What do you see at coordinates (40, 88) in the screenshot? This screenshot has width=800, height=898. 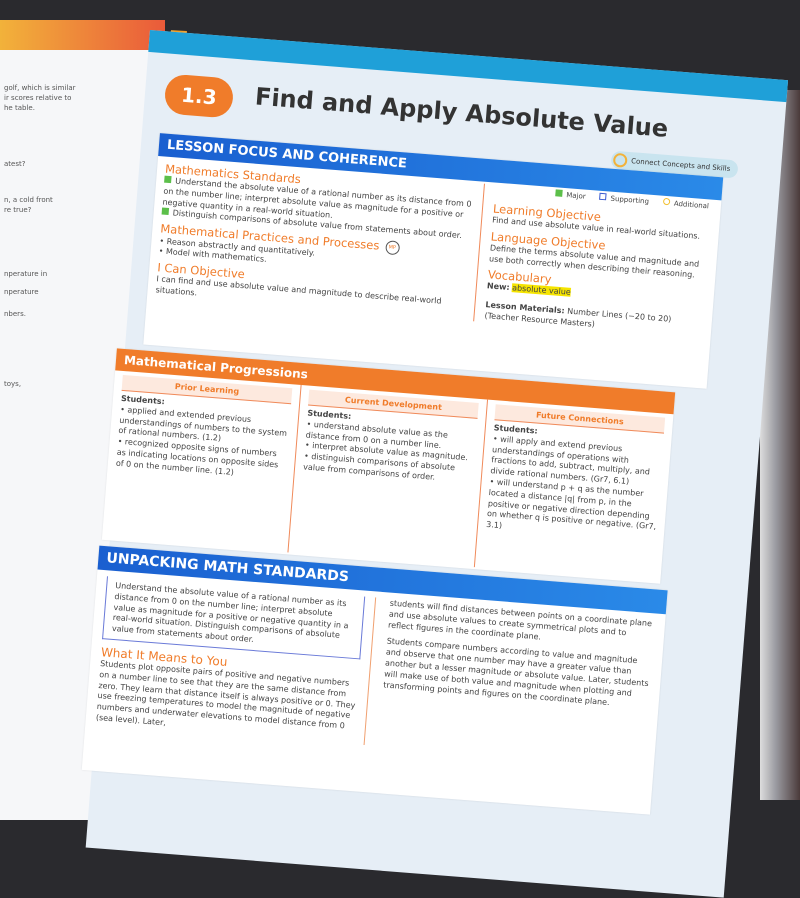 I see `left-text: golf, which is similar` at bounding box center [40, 88].